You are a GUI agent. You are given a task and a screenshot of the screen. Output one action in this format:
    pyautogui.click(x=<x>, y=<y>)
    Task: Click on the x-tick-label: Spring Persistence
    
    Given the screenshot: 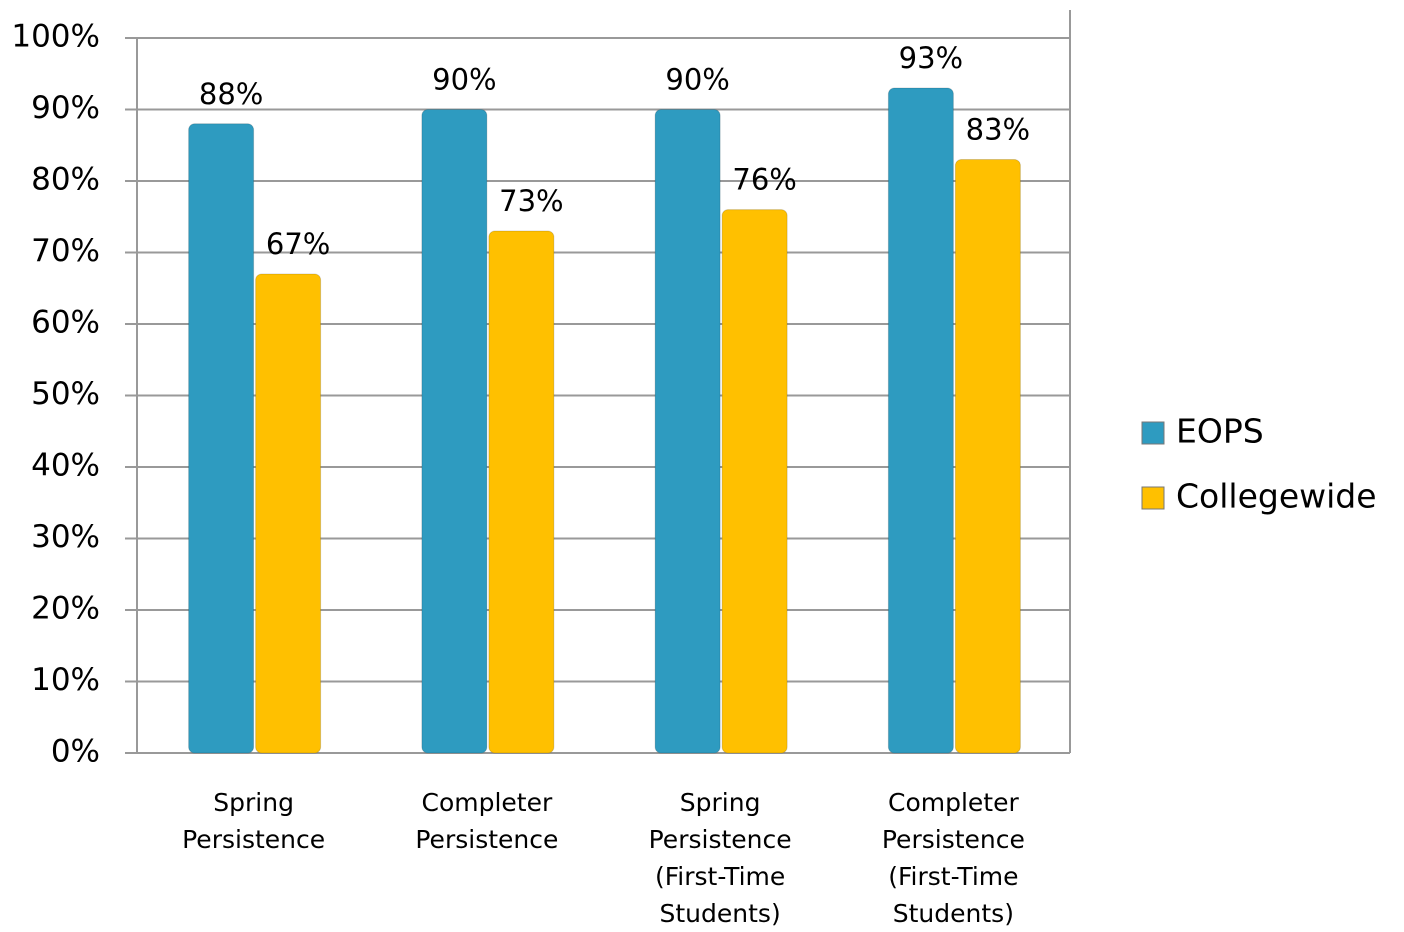 What is the action you would take?
    pyautogui.click(x=254, y=821)
    